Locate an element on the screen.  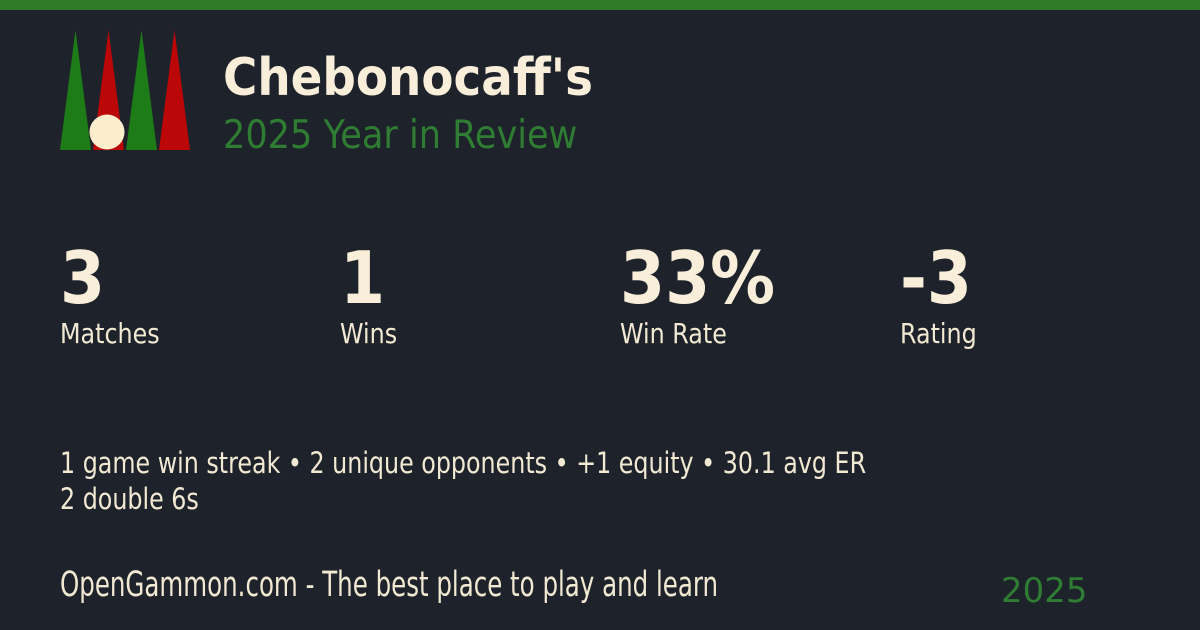
stat-label-rating: Rating is located at coordinates (938, 333).